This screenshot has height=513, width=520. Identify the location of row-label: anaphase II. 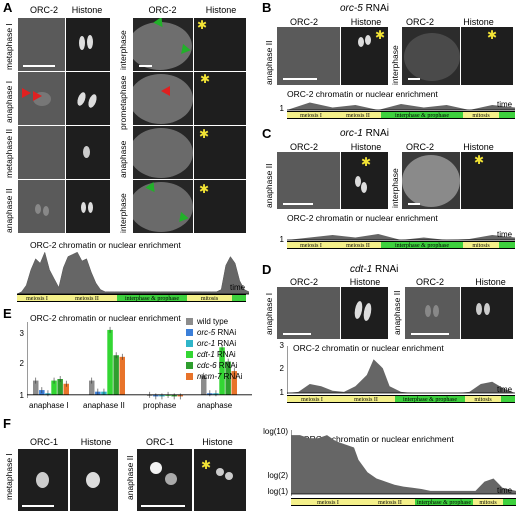
(397, 312).